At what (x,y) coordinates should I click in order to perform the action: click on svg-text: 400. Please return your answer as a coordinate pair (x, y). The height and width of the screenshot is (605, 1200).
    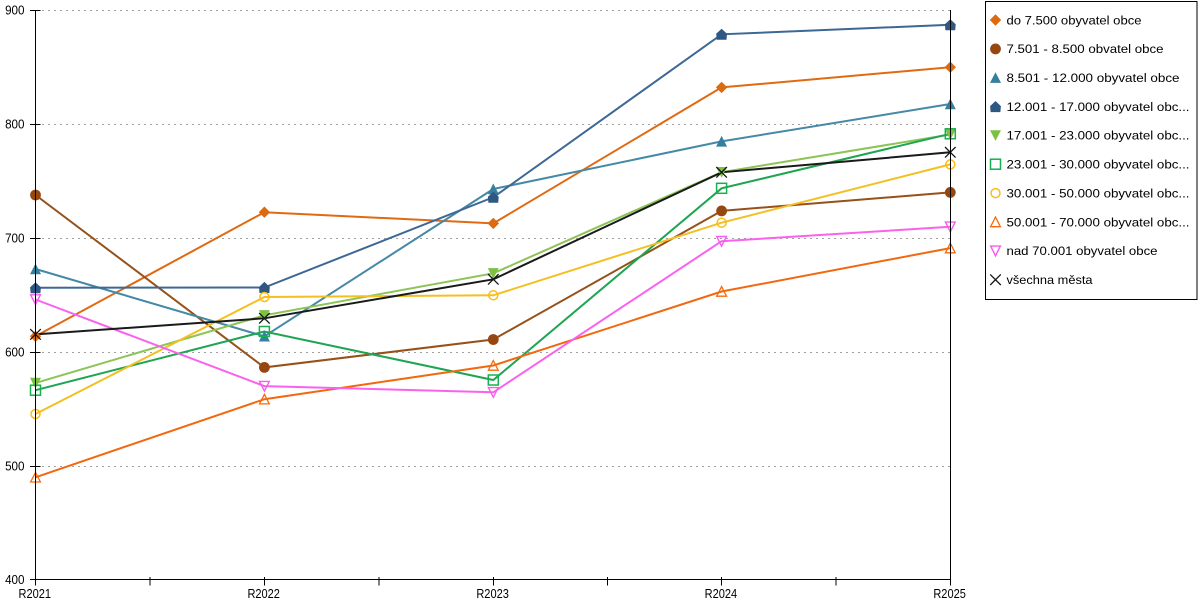
    Looking at the image, I should click on (14, 580).